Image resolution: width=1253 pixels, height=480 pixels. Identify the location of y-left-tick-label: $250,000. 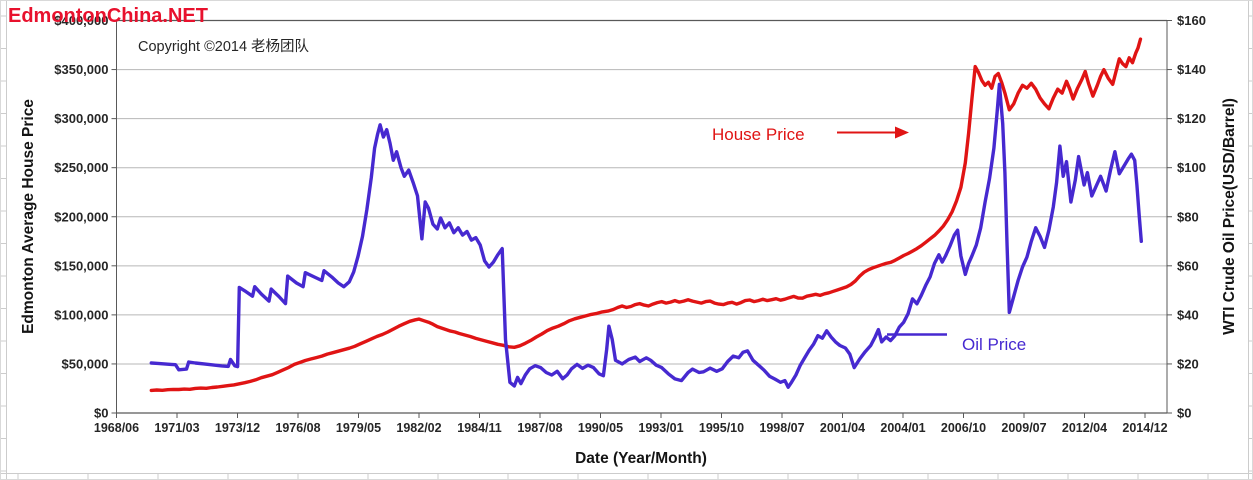
(81, 167).